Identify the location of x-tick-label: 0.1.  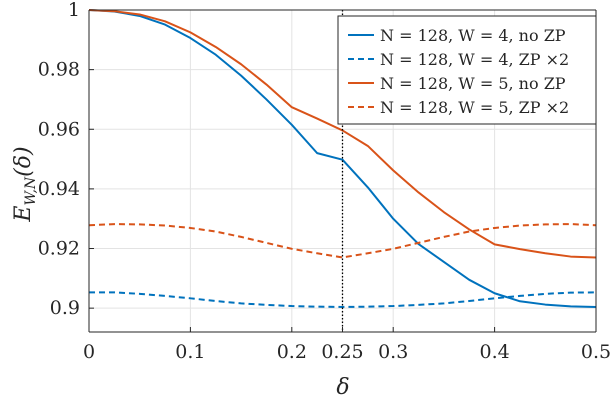
(190, 352).